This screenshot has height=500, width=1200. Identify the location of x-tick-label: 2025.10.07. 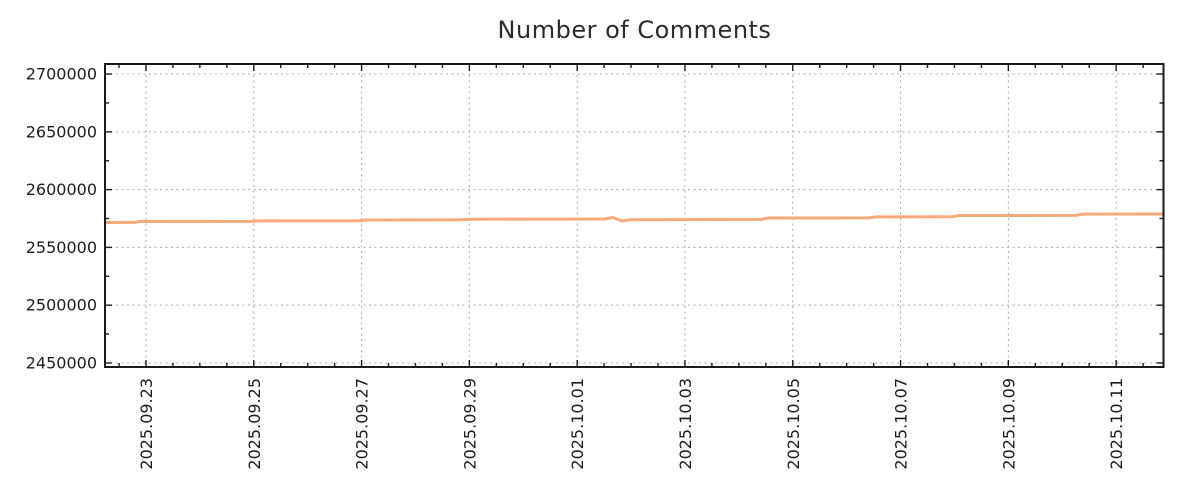
(901, 424).